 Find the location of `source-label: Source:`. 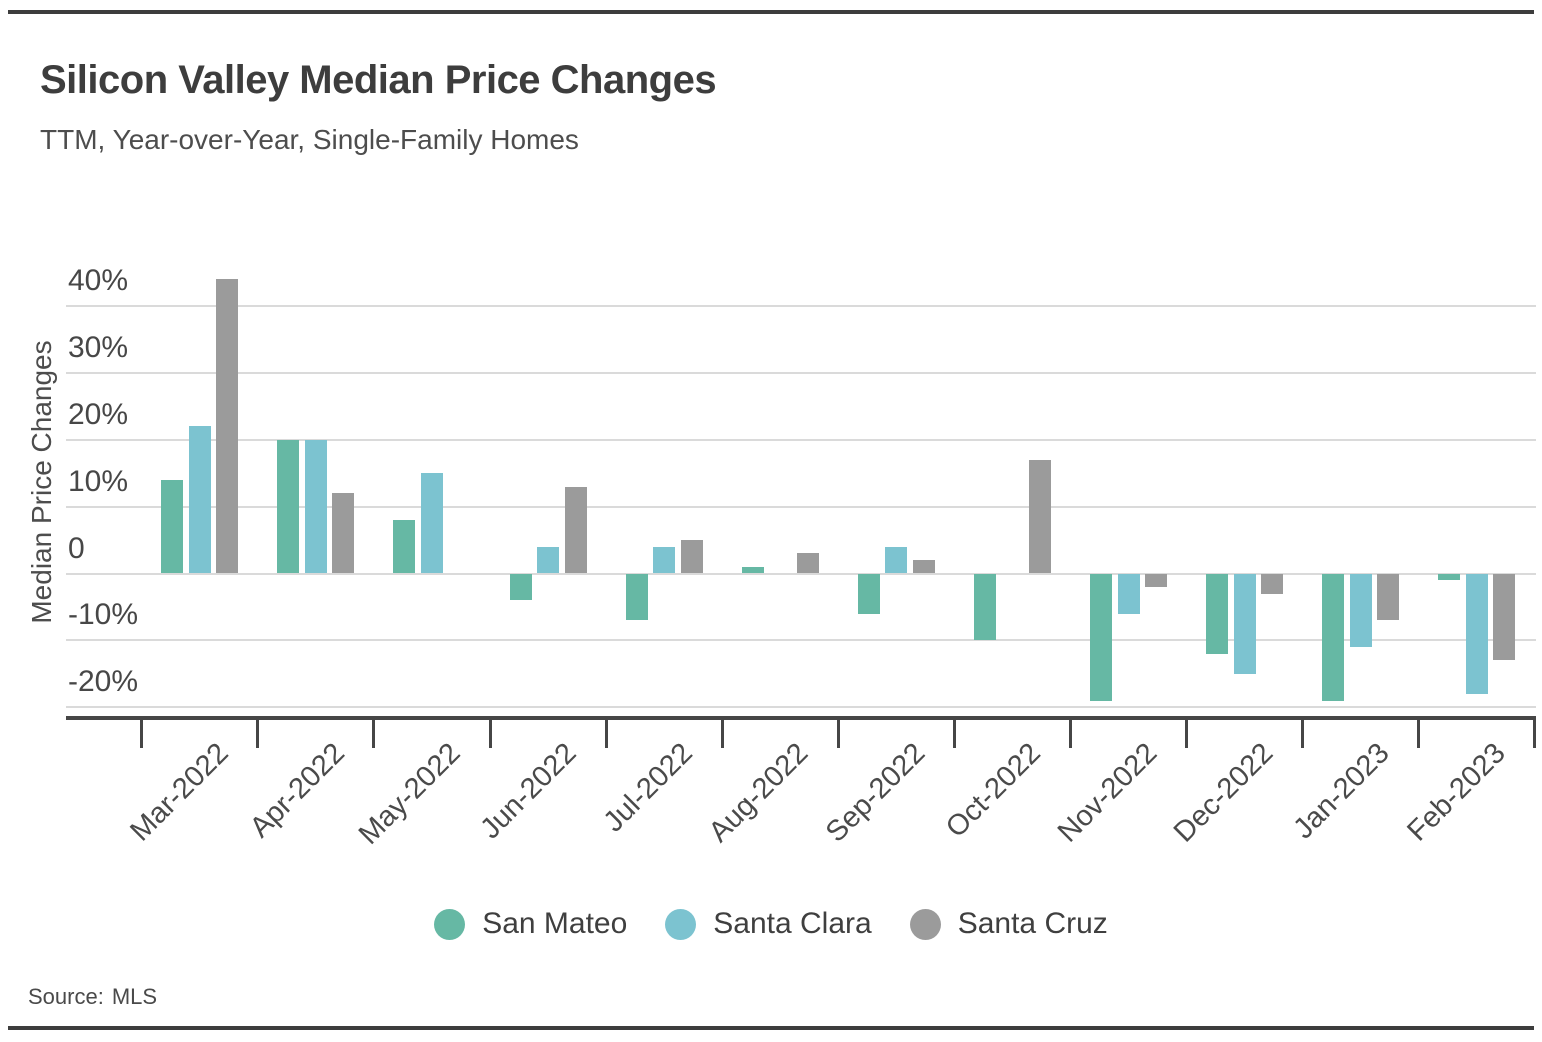

source-label: Source: is located at coordinates (66, 996).